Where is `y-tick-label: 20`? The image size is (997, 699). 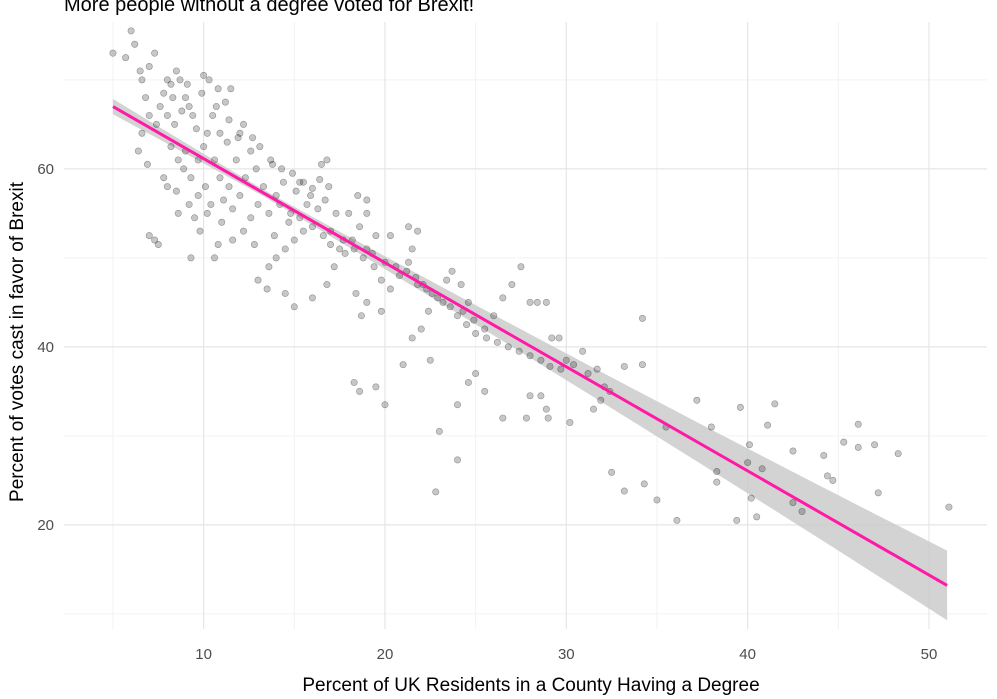
y-tick-label: 20 is located at coordinates (45, 525).